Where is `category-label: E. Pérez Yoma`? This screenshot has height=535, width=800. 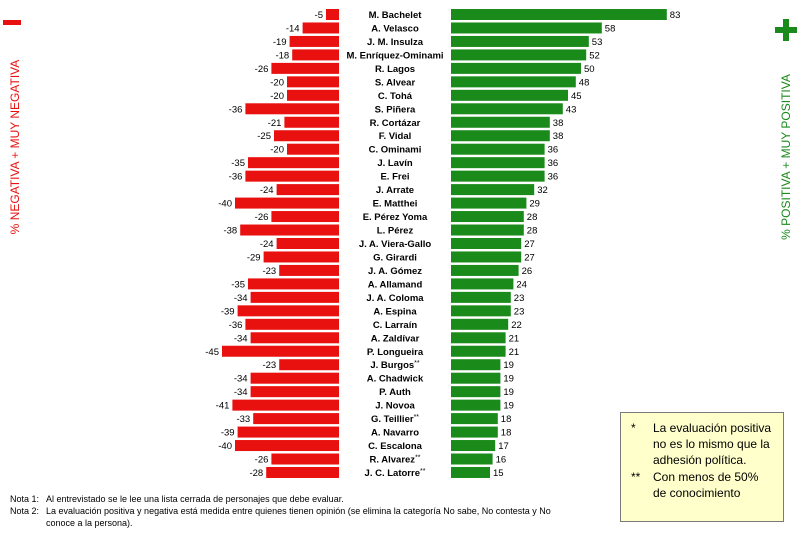 category-label: E. Pérez Yoma is located at coordinates (395, 217).